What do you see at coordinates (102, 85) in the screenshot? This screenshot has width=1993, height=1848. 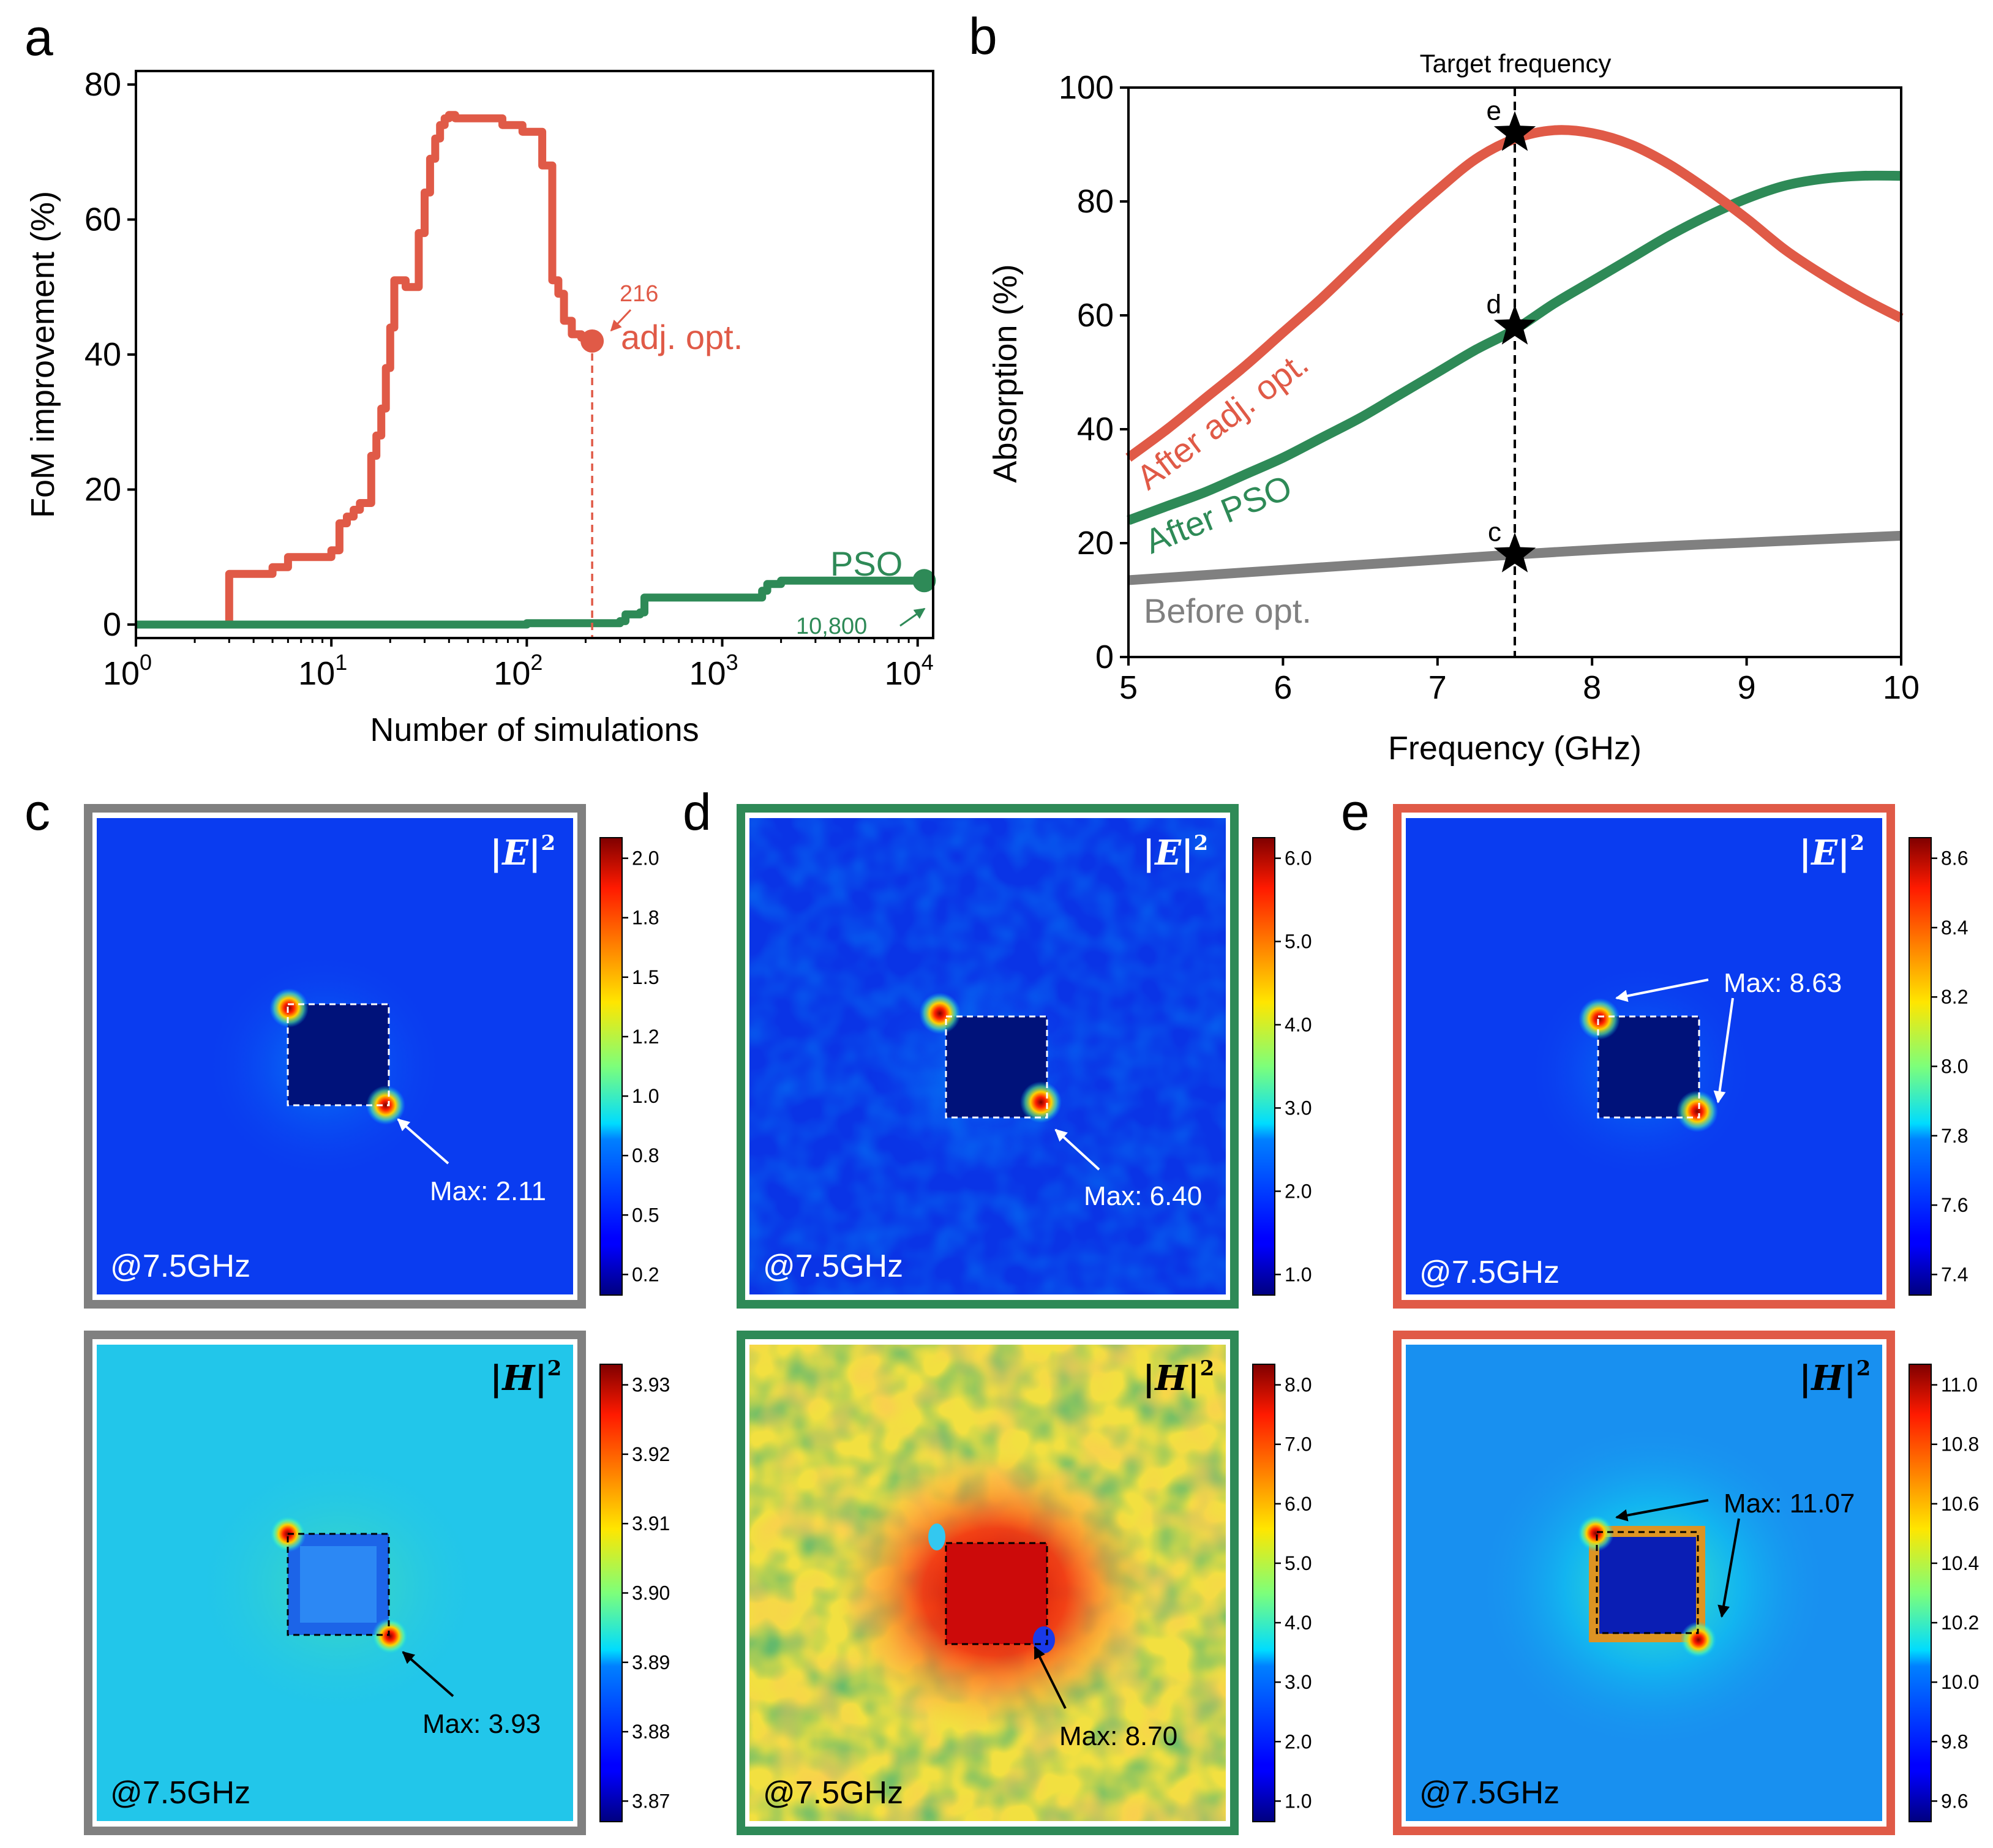 I see `y-tick-label: 80` at bounding box center [102, 85].